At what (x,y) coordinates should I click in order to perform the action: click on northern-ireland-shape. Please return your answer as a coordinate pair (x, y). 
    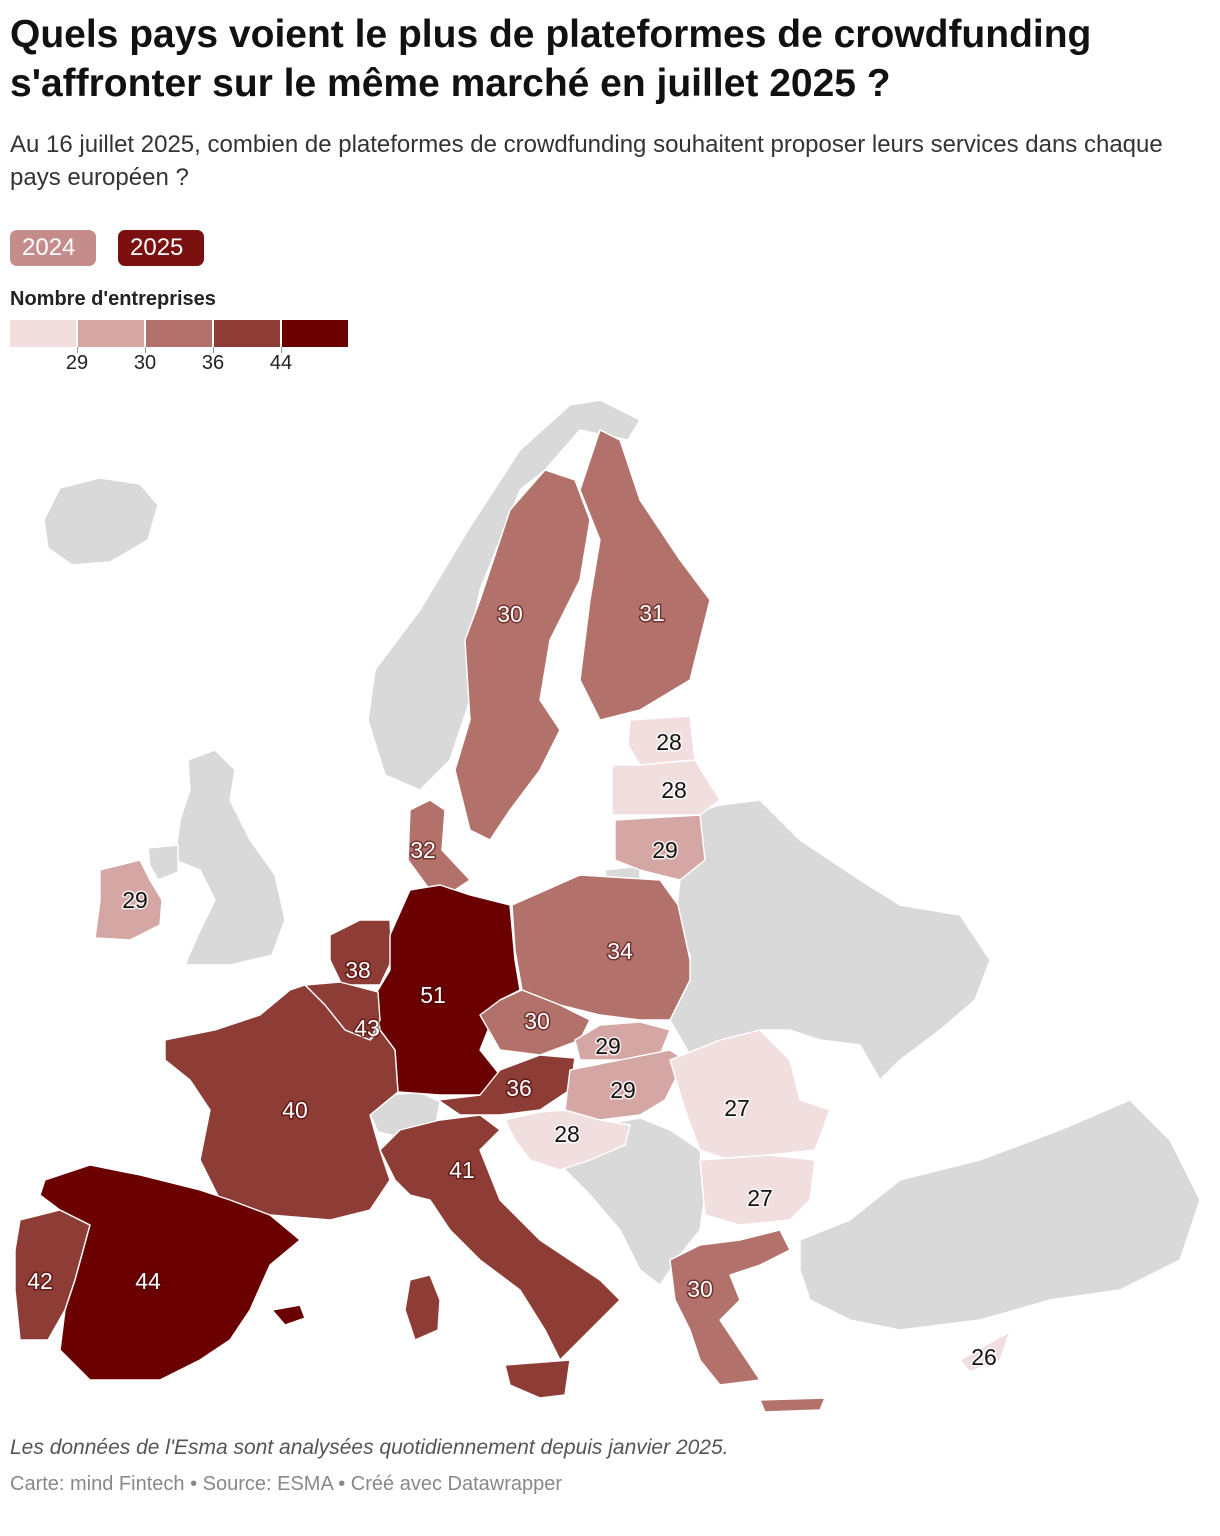
    Looking at the image, I should click on (163, 862).